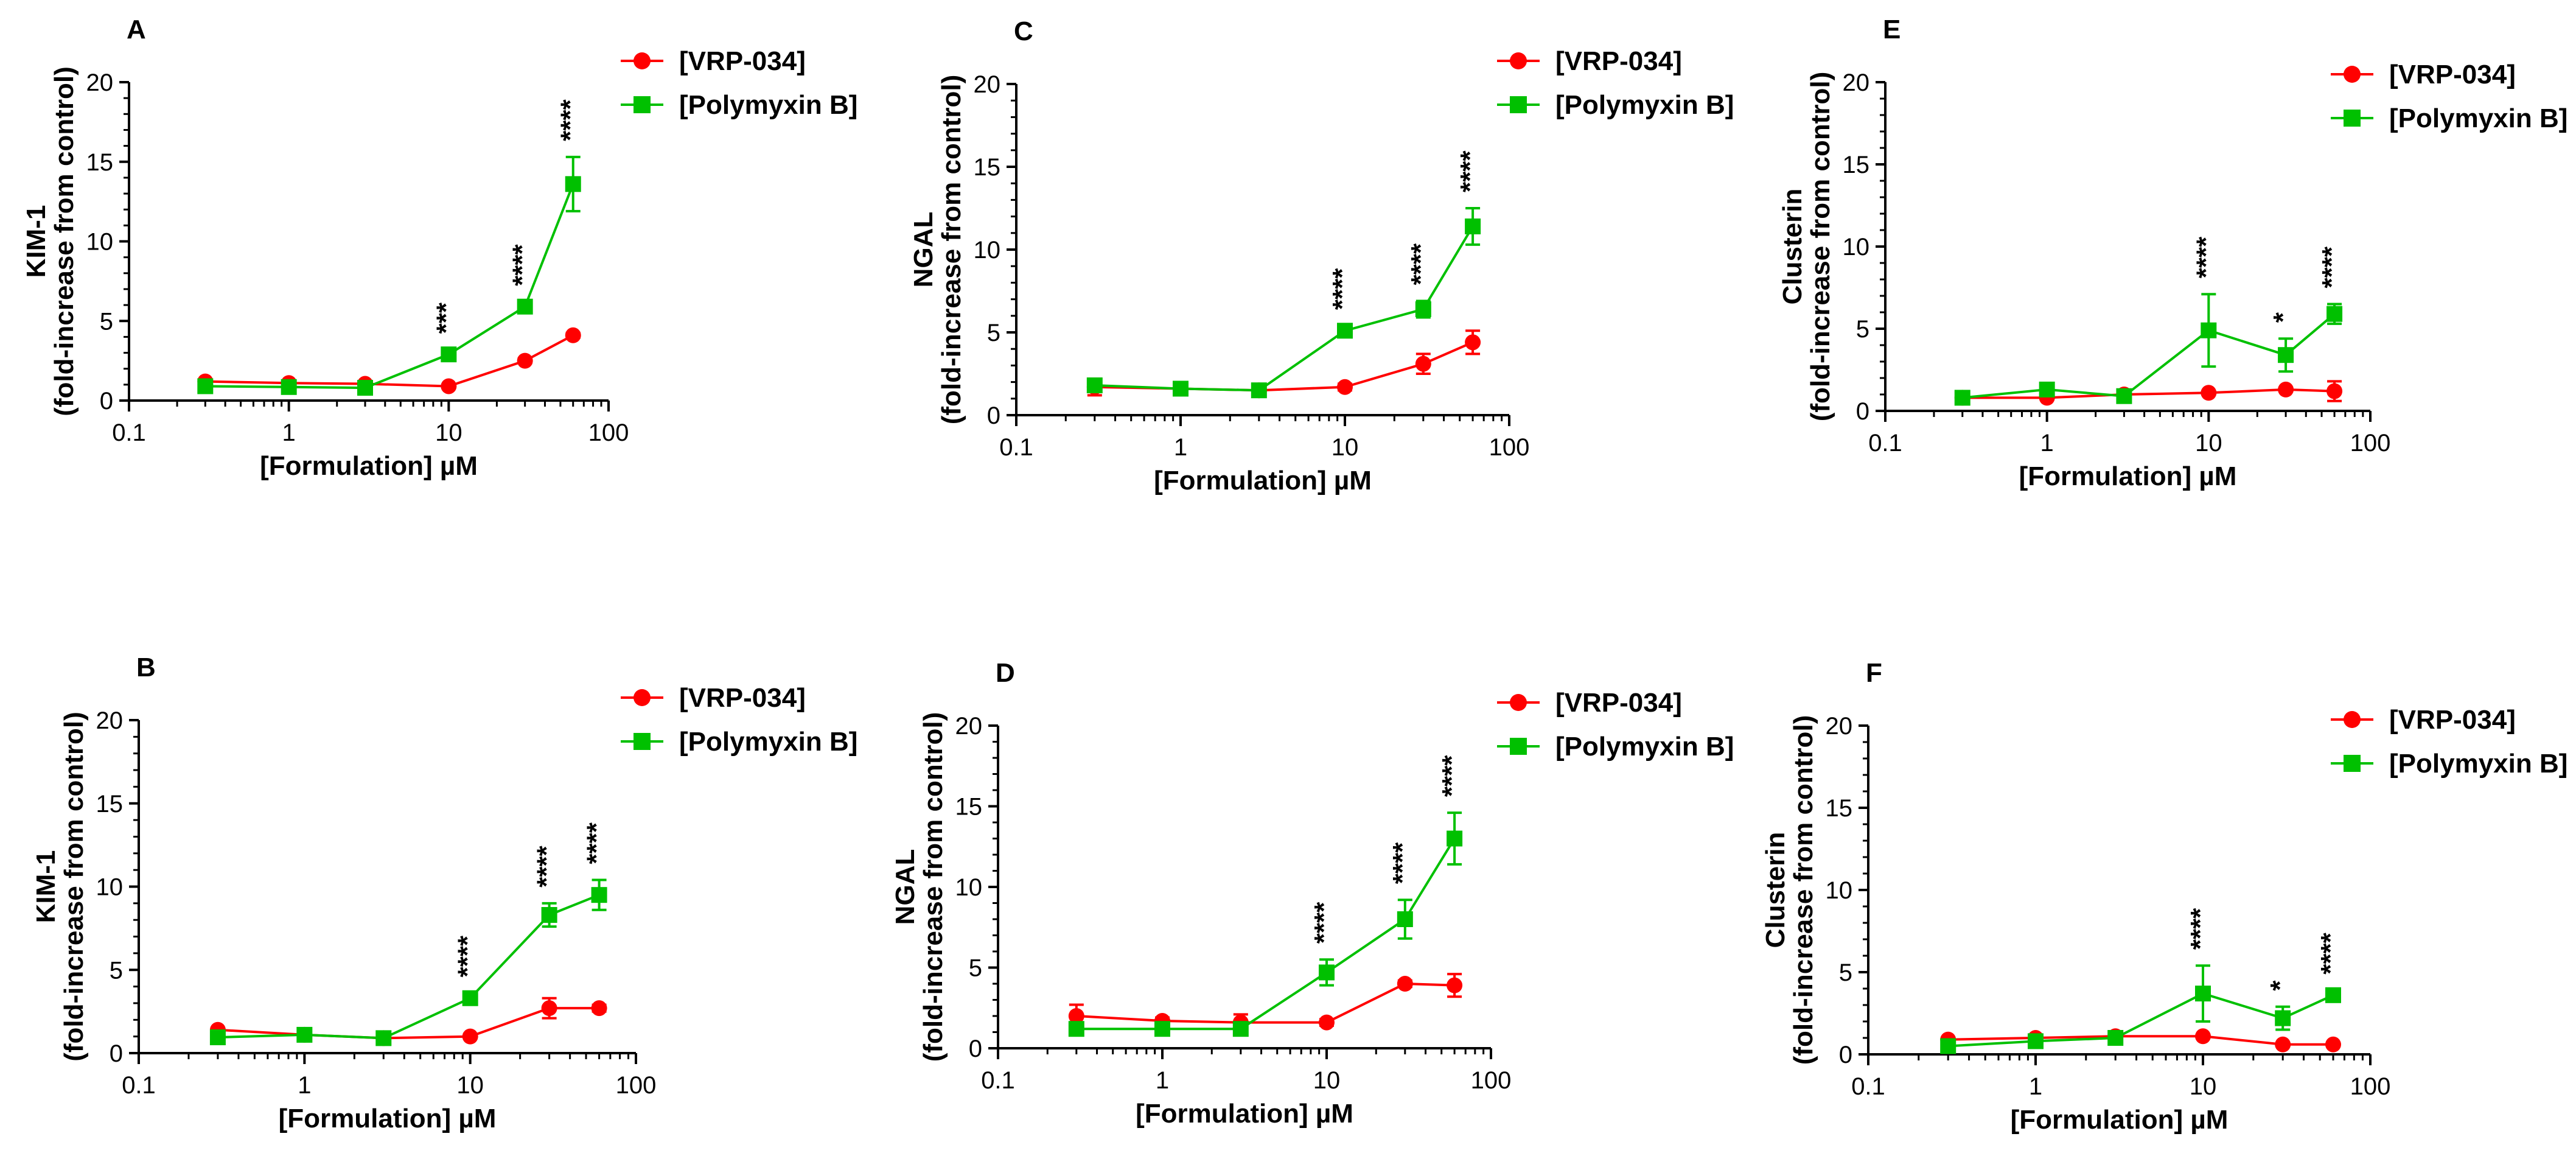 This screenshot has width=2576, height=1156. Describe the element at coordinates (2203, 1086) in the screenshot. I see `x-tick-label: 10` at that location.